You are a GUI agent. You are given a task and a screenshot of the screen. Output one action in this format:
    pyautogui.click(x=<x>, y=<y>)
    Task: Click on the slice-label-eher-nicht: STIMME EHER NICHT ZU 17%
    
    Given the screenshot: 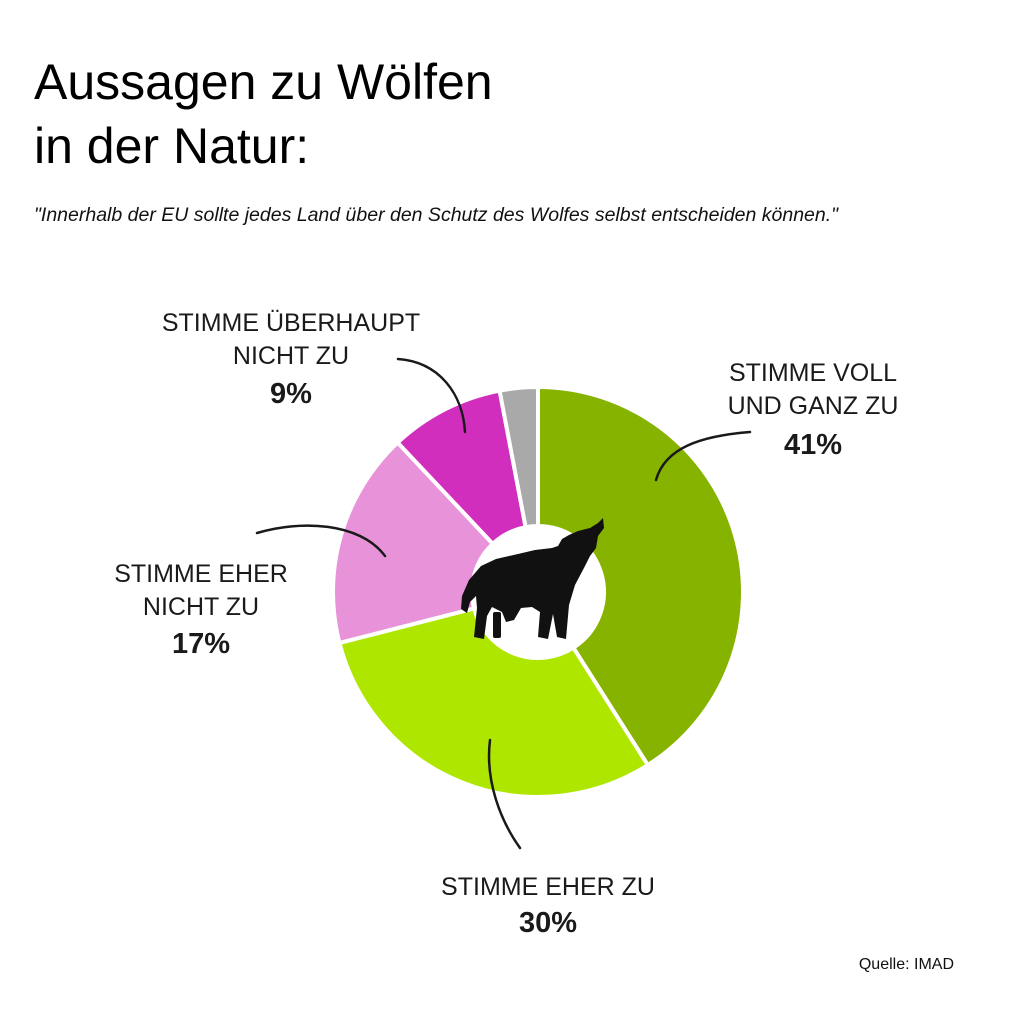 What is the action you would take?
    pyautogui.click(x=201, y=610)
    